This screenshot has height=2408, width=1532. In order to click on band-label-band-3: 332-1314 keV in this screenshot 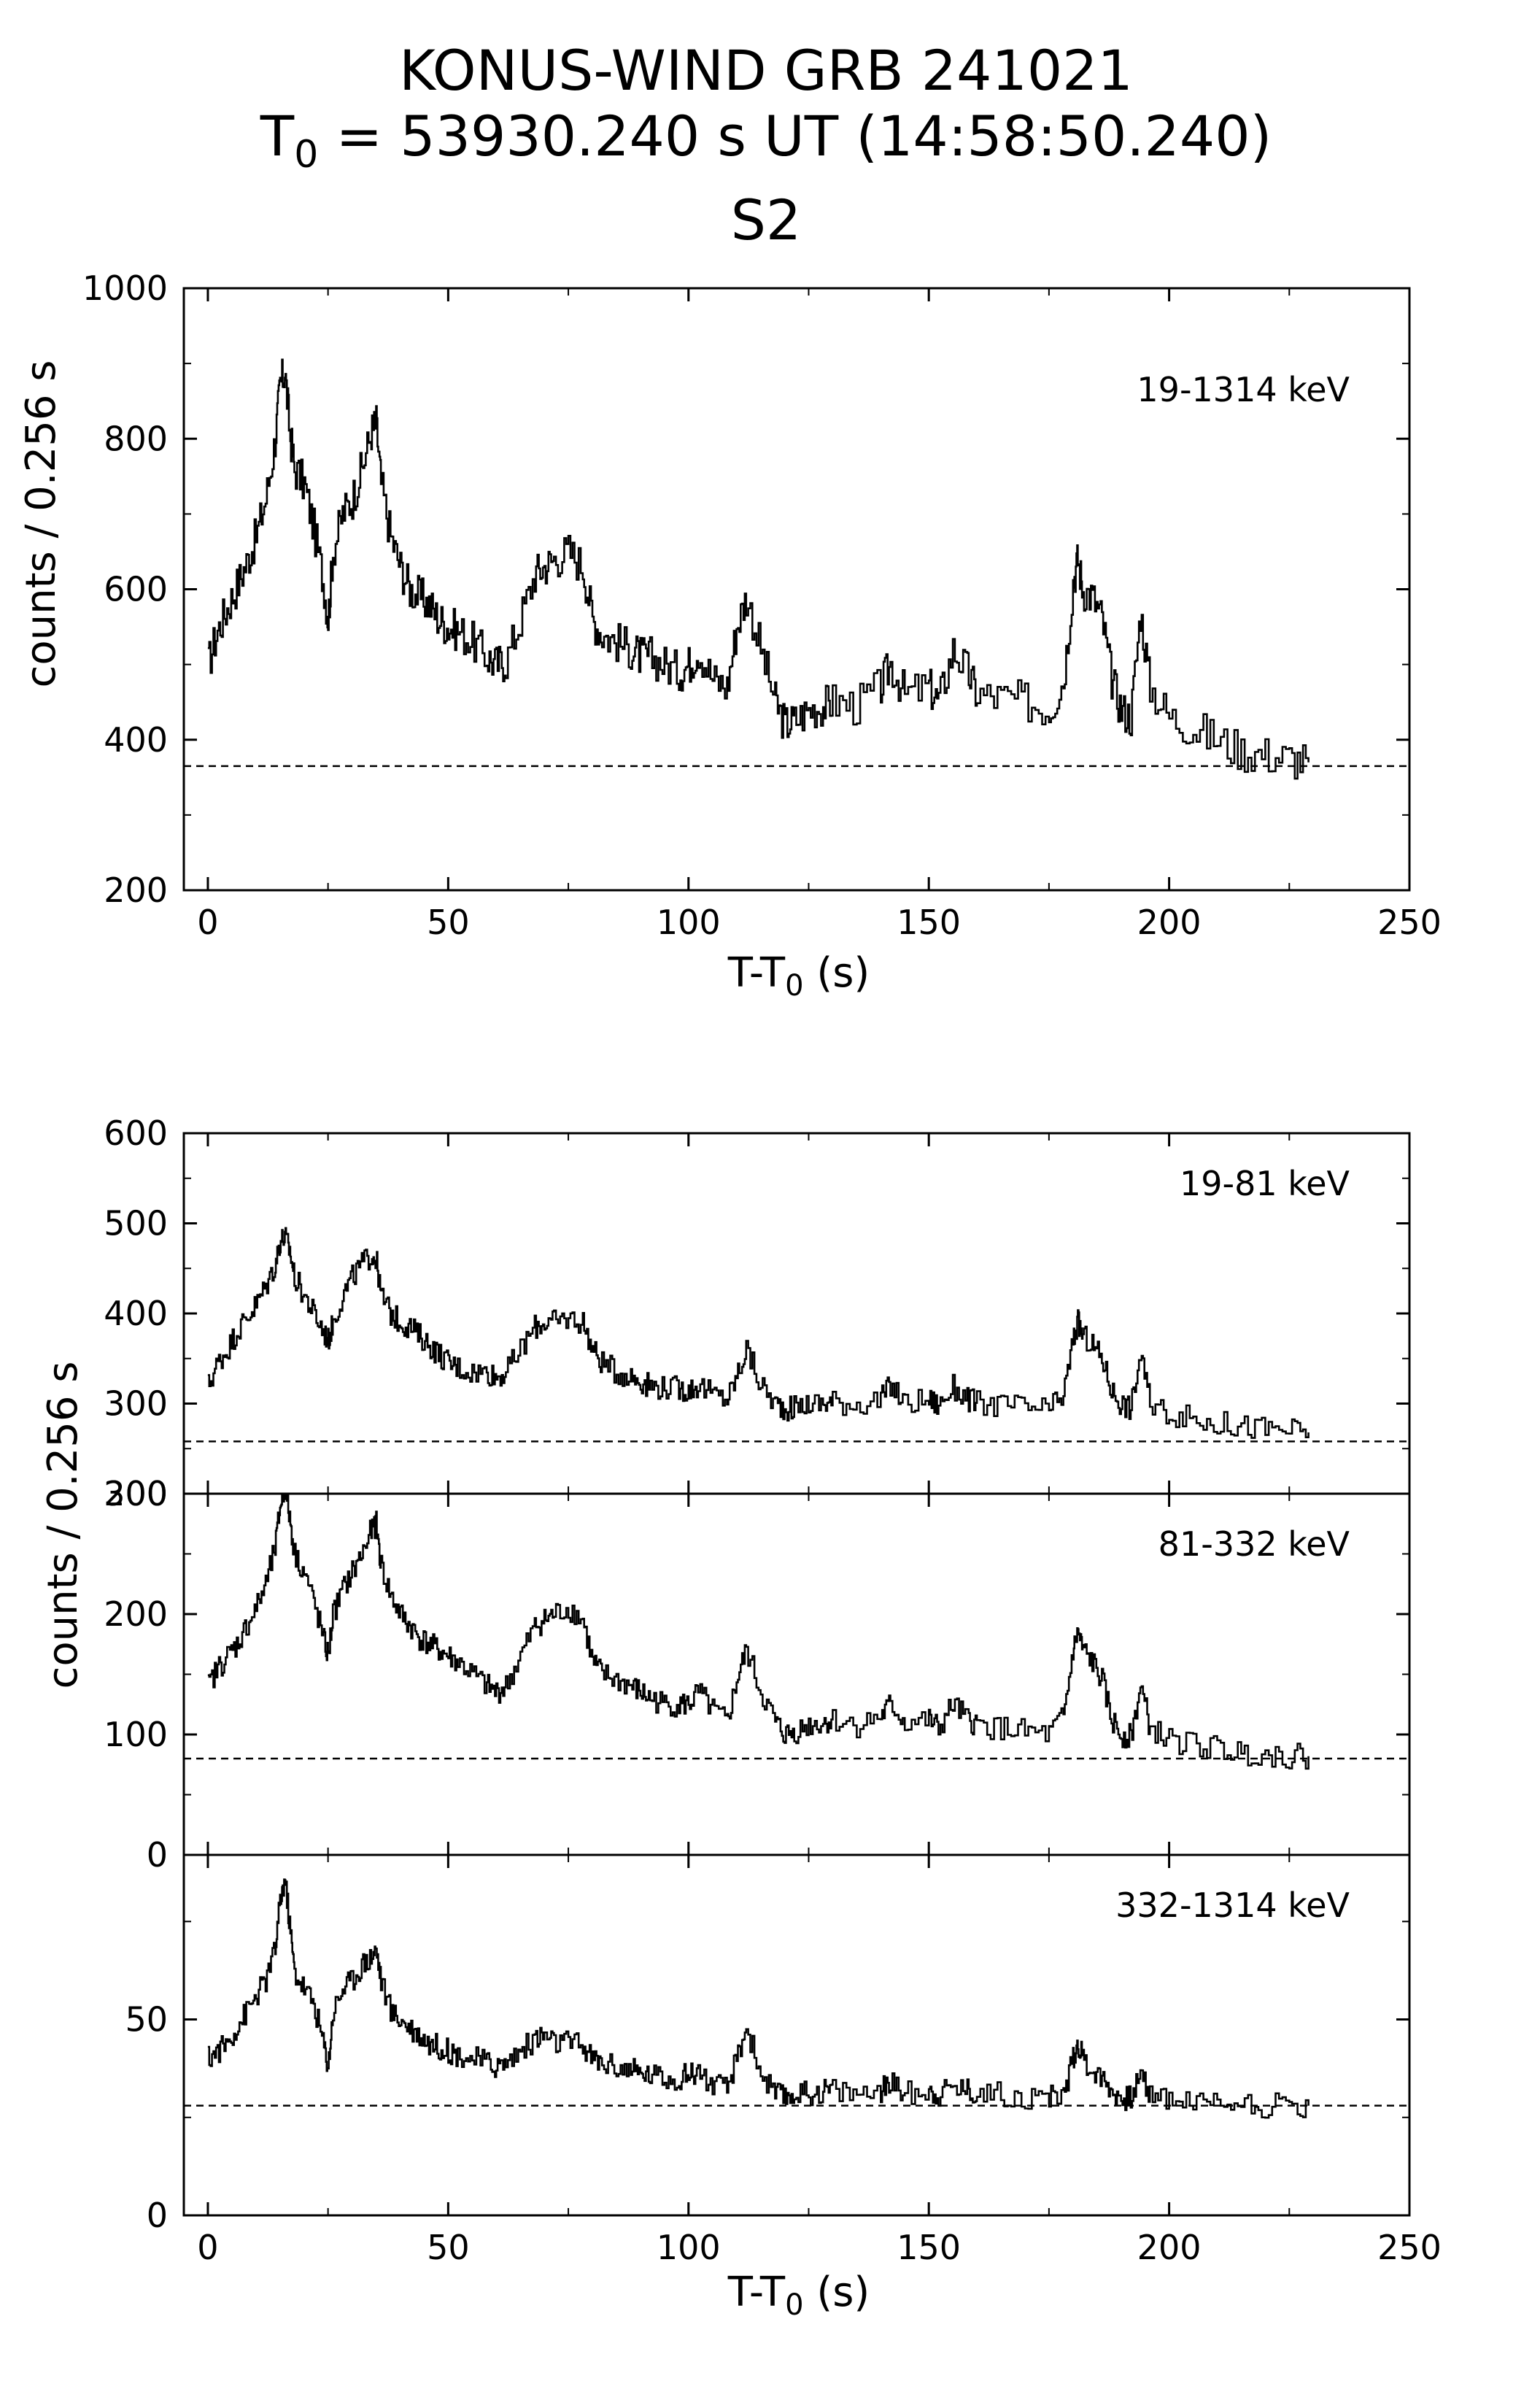, I will do `click(1233, 1906)`.